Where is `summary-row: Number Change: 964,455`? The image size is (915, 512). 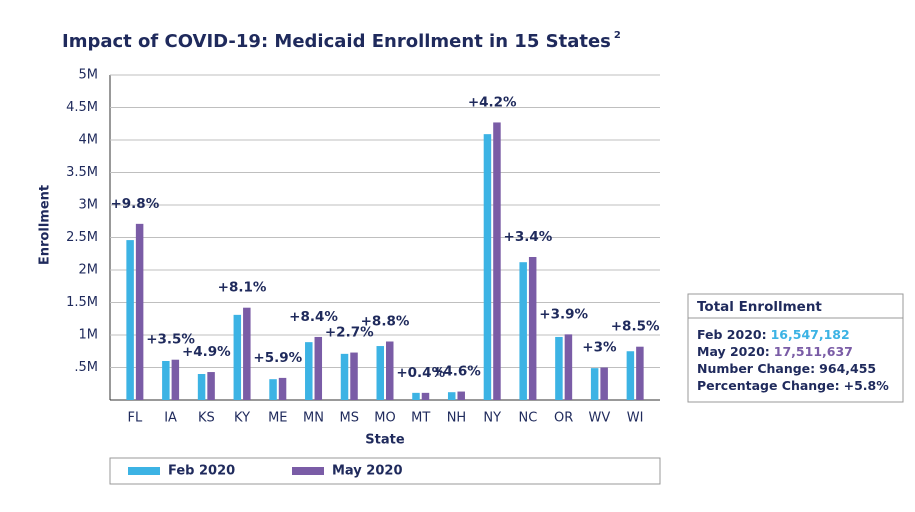 summary-row: Number Change: 964,455 is located at coordinates (786, 368).